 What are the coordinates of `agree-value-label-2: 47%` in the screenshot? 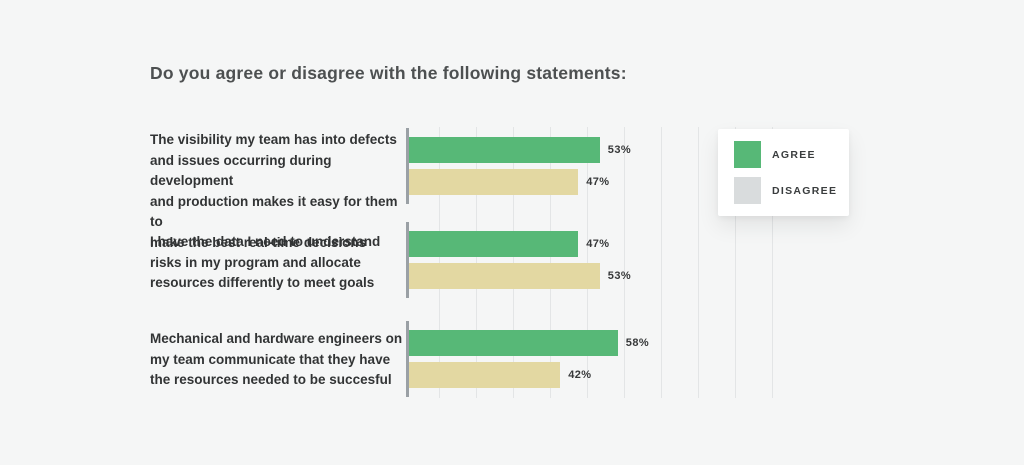 It's located at (598, 244).